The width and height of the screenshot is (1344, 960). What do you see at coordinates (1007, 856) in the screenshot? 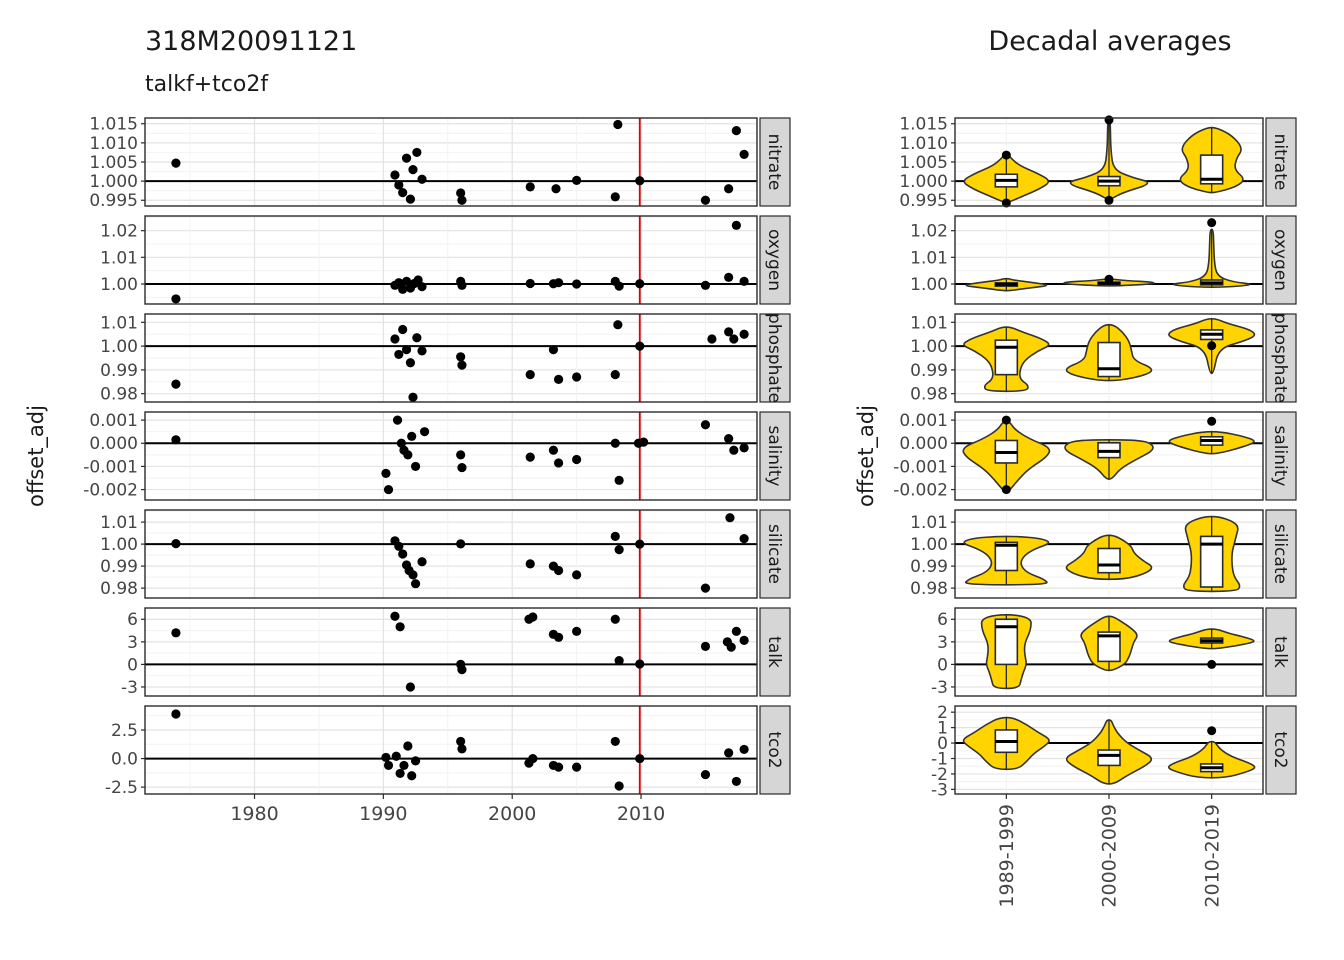
I see `x-category-label: 1989-1999` at bounding box center [1007, 856].